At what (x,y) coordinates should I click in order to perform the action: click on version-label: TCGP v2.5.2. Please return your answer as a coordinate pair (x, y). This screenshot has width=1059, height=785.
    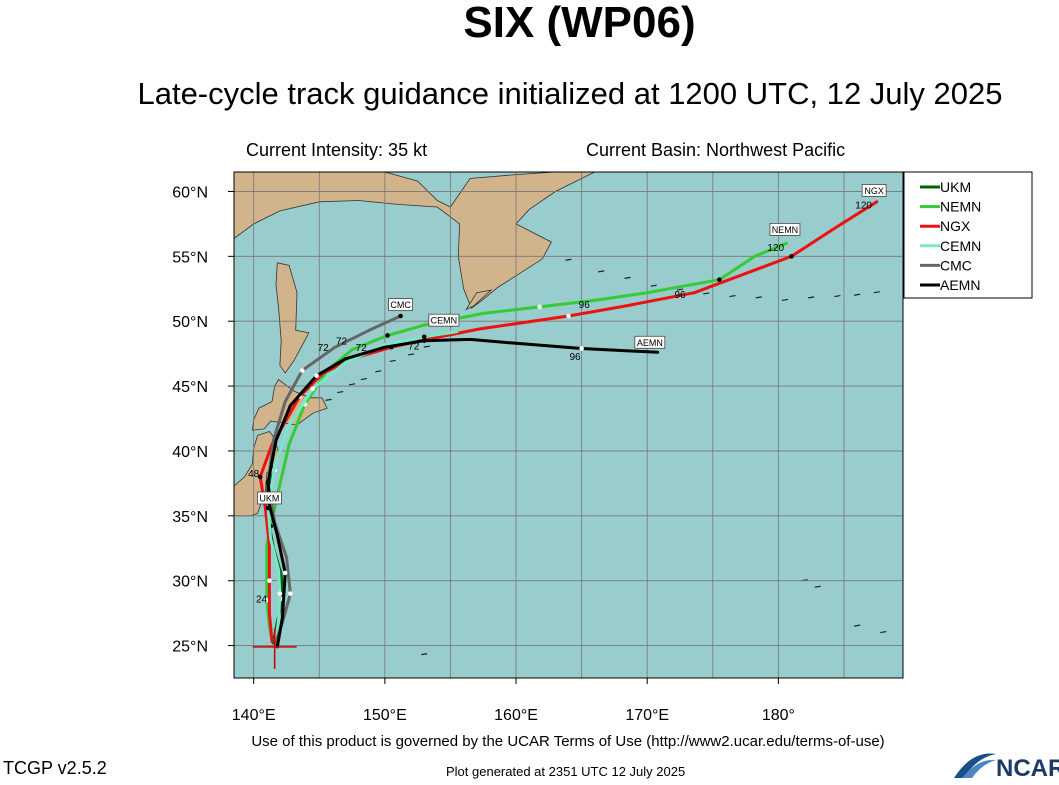
    Looking at the image, I should click on (55, 768).